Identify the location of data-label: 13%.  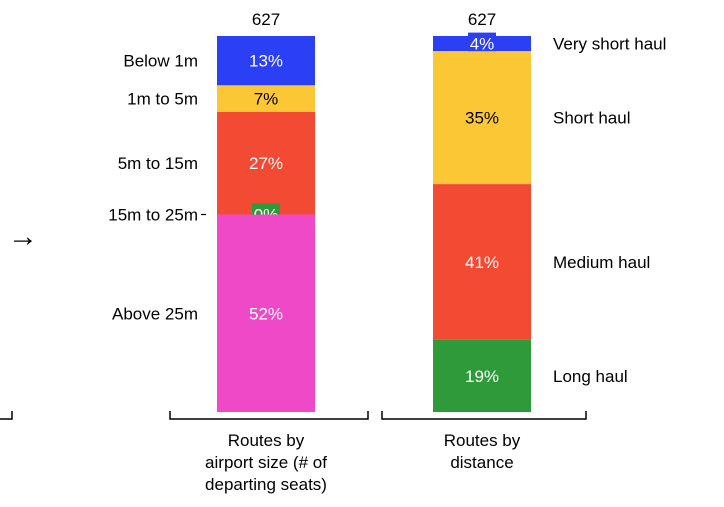
(266, 61).